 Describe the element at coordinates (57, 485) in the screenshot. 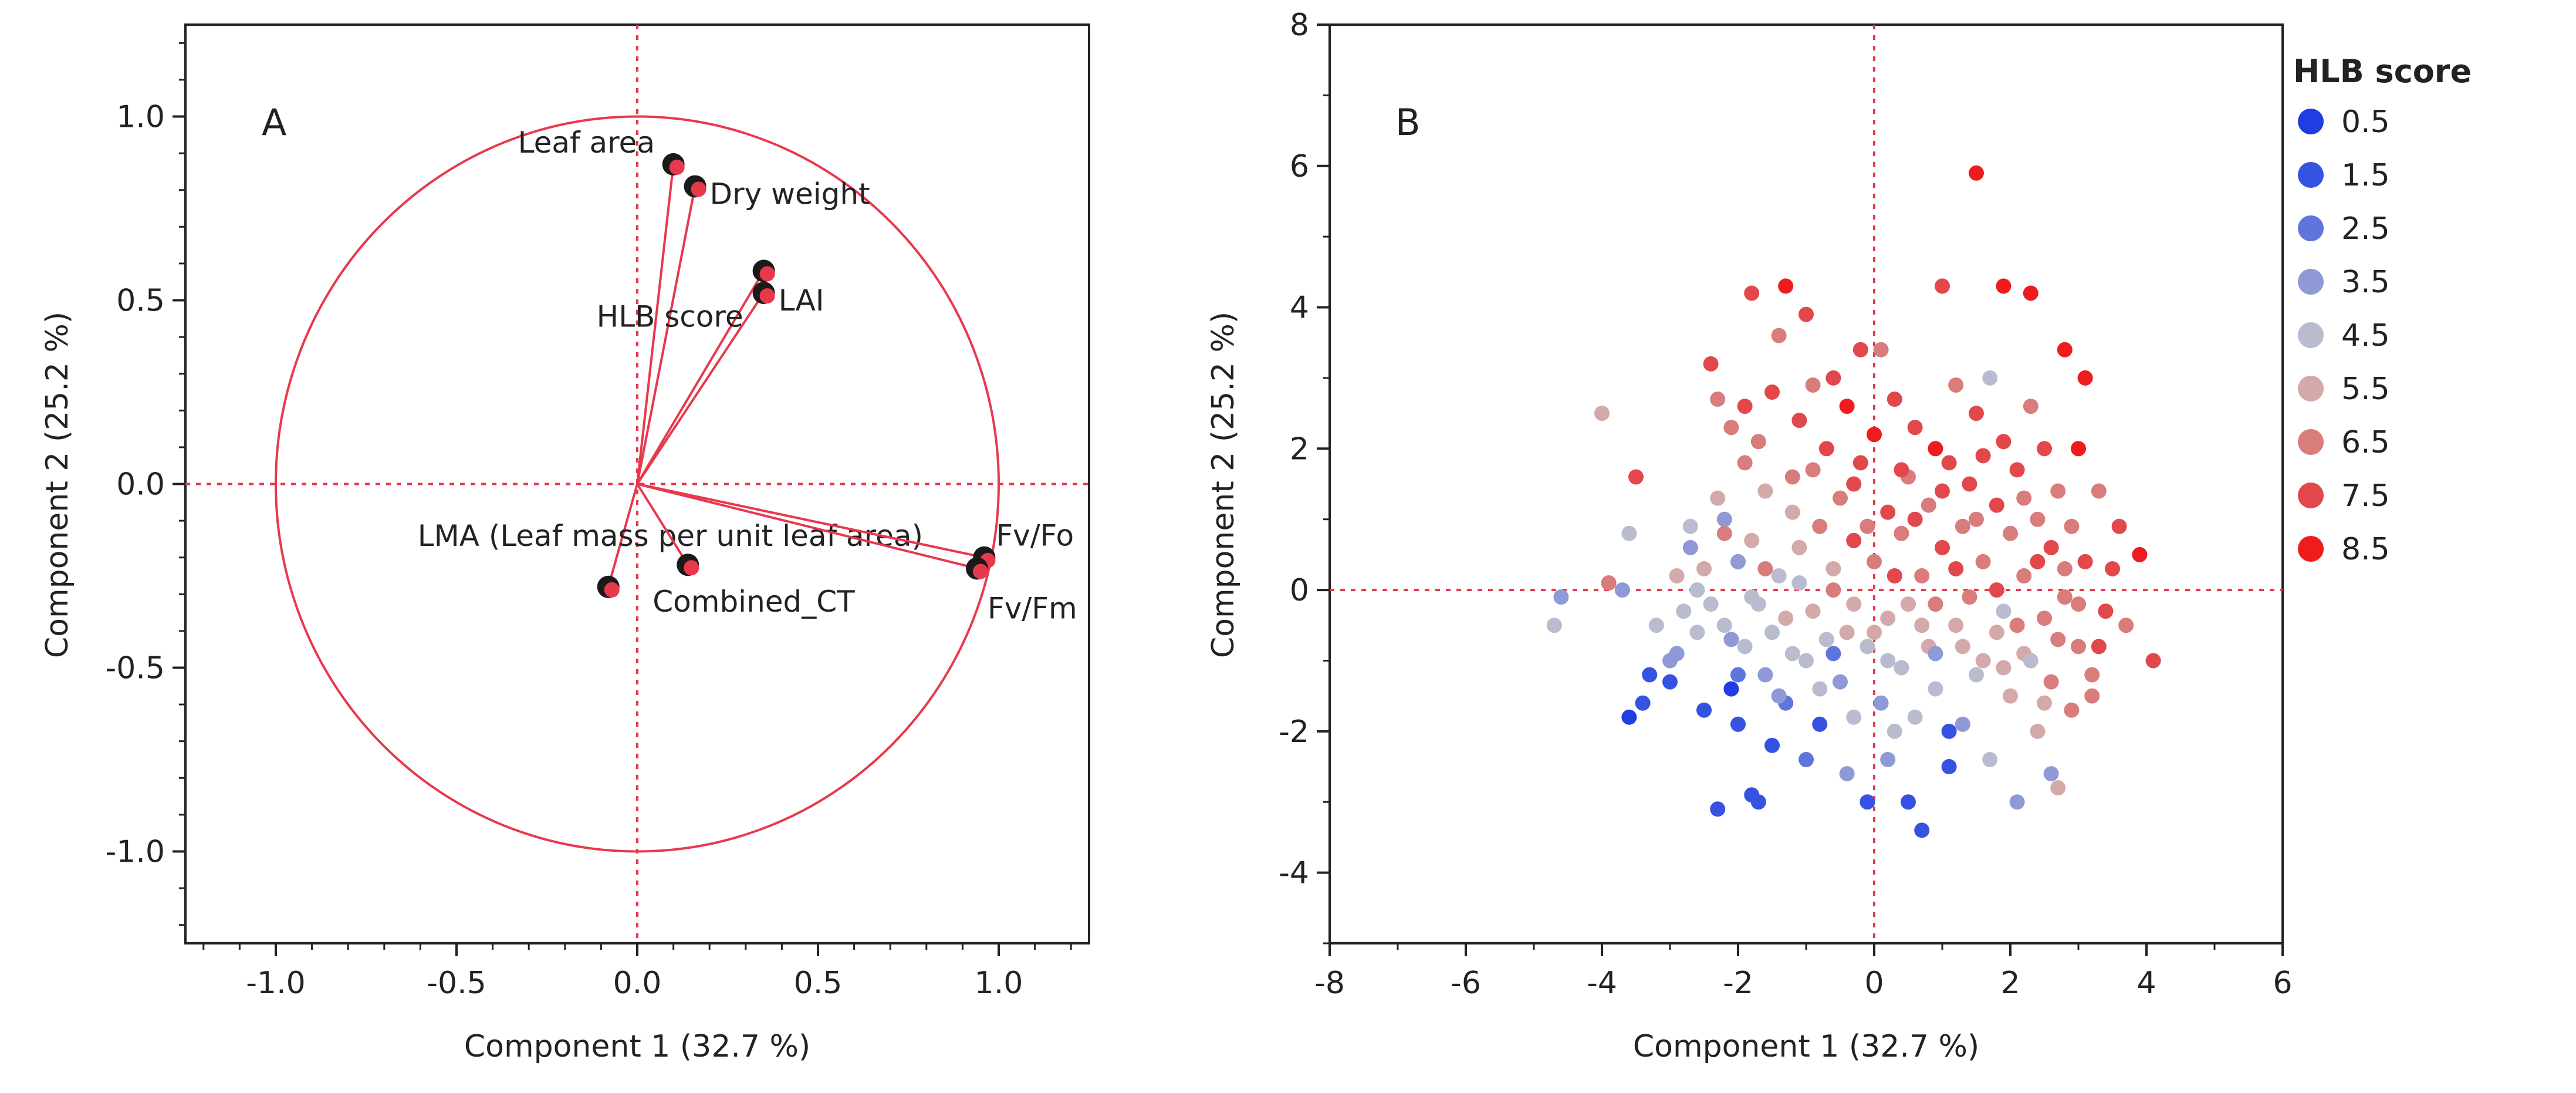

I see `panel-a-y-axis-label: Component 2 (25.2 %)` at that location.